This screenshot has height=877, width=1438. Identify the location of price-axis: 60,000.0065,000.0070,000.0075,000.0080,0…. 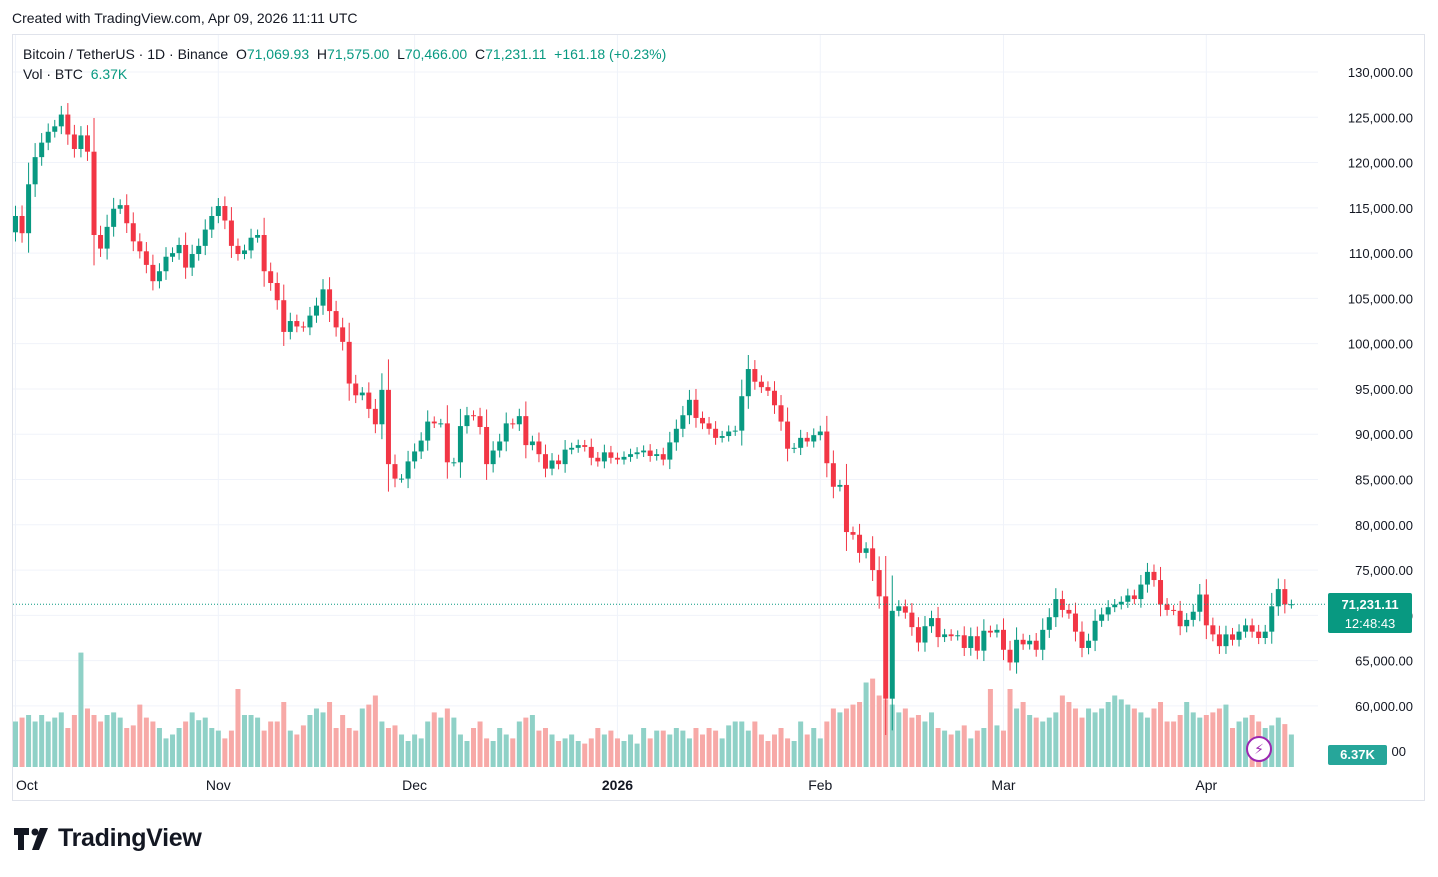
(1380, 412).